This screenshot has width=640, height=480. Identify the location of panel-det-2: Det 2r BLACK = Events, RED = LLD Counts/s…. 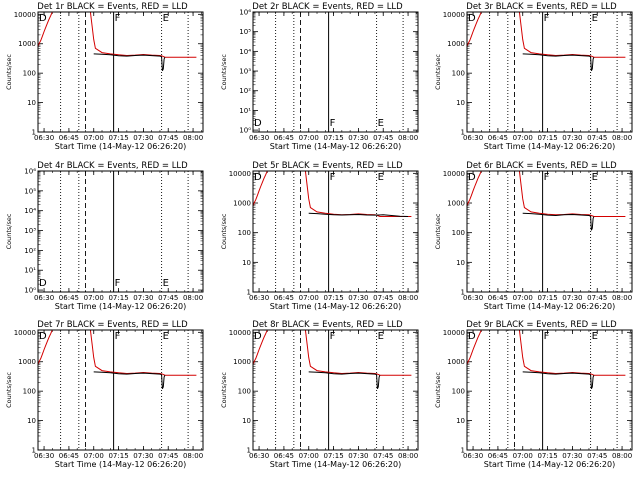
(319, 76).